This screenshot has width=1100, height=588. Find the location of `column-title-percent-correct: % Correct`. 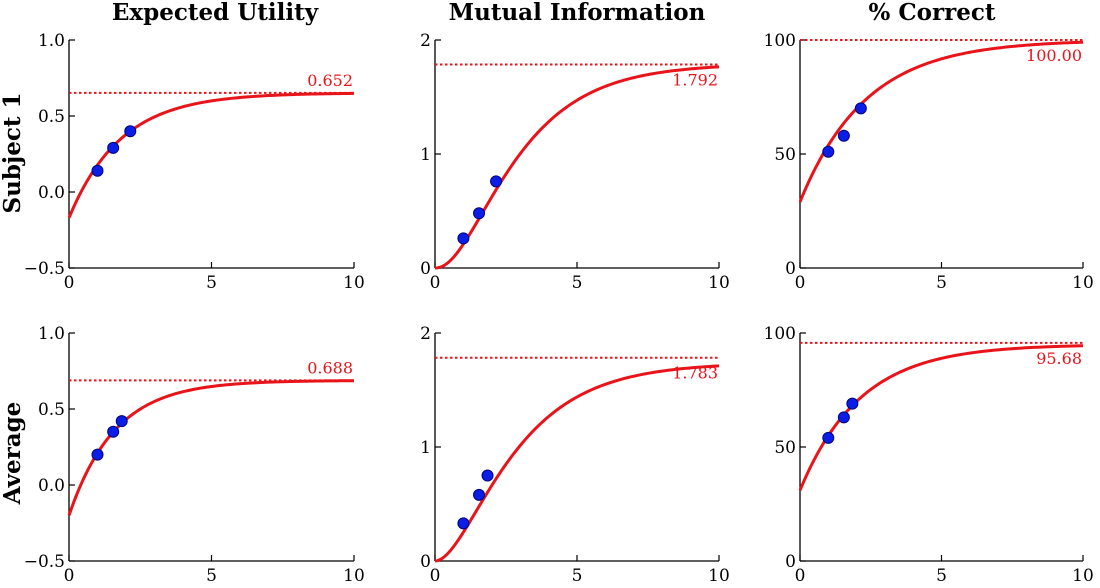

column-title-percent-correct: % Correct is located at coordinates (931, 13).